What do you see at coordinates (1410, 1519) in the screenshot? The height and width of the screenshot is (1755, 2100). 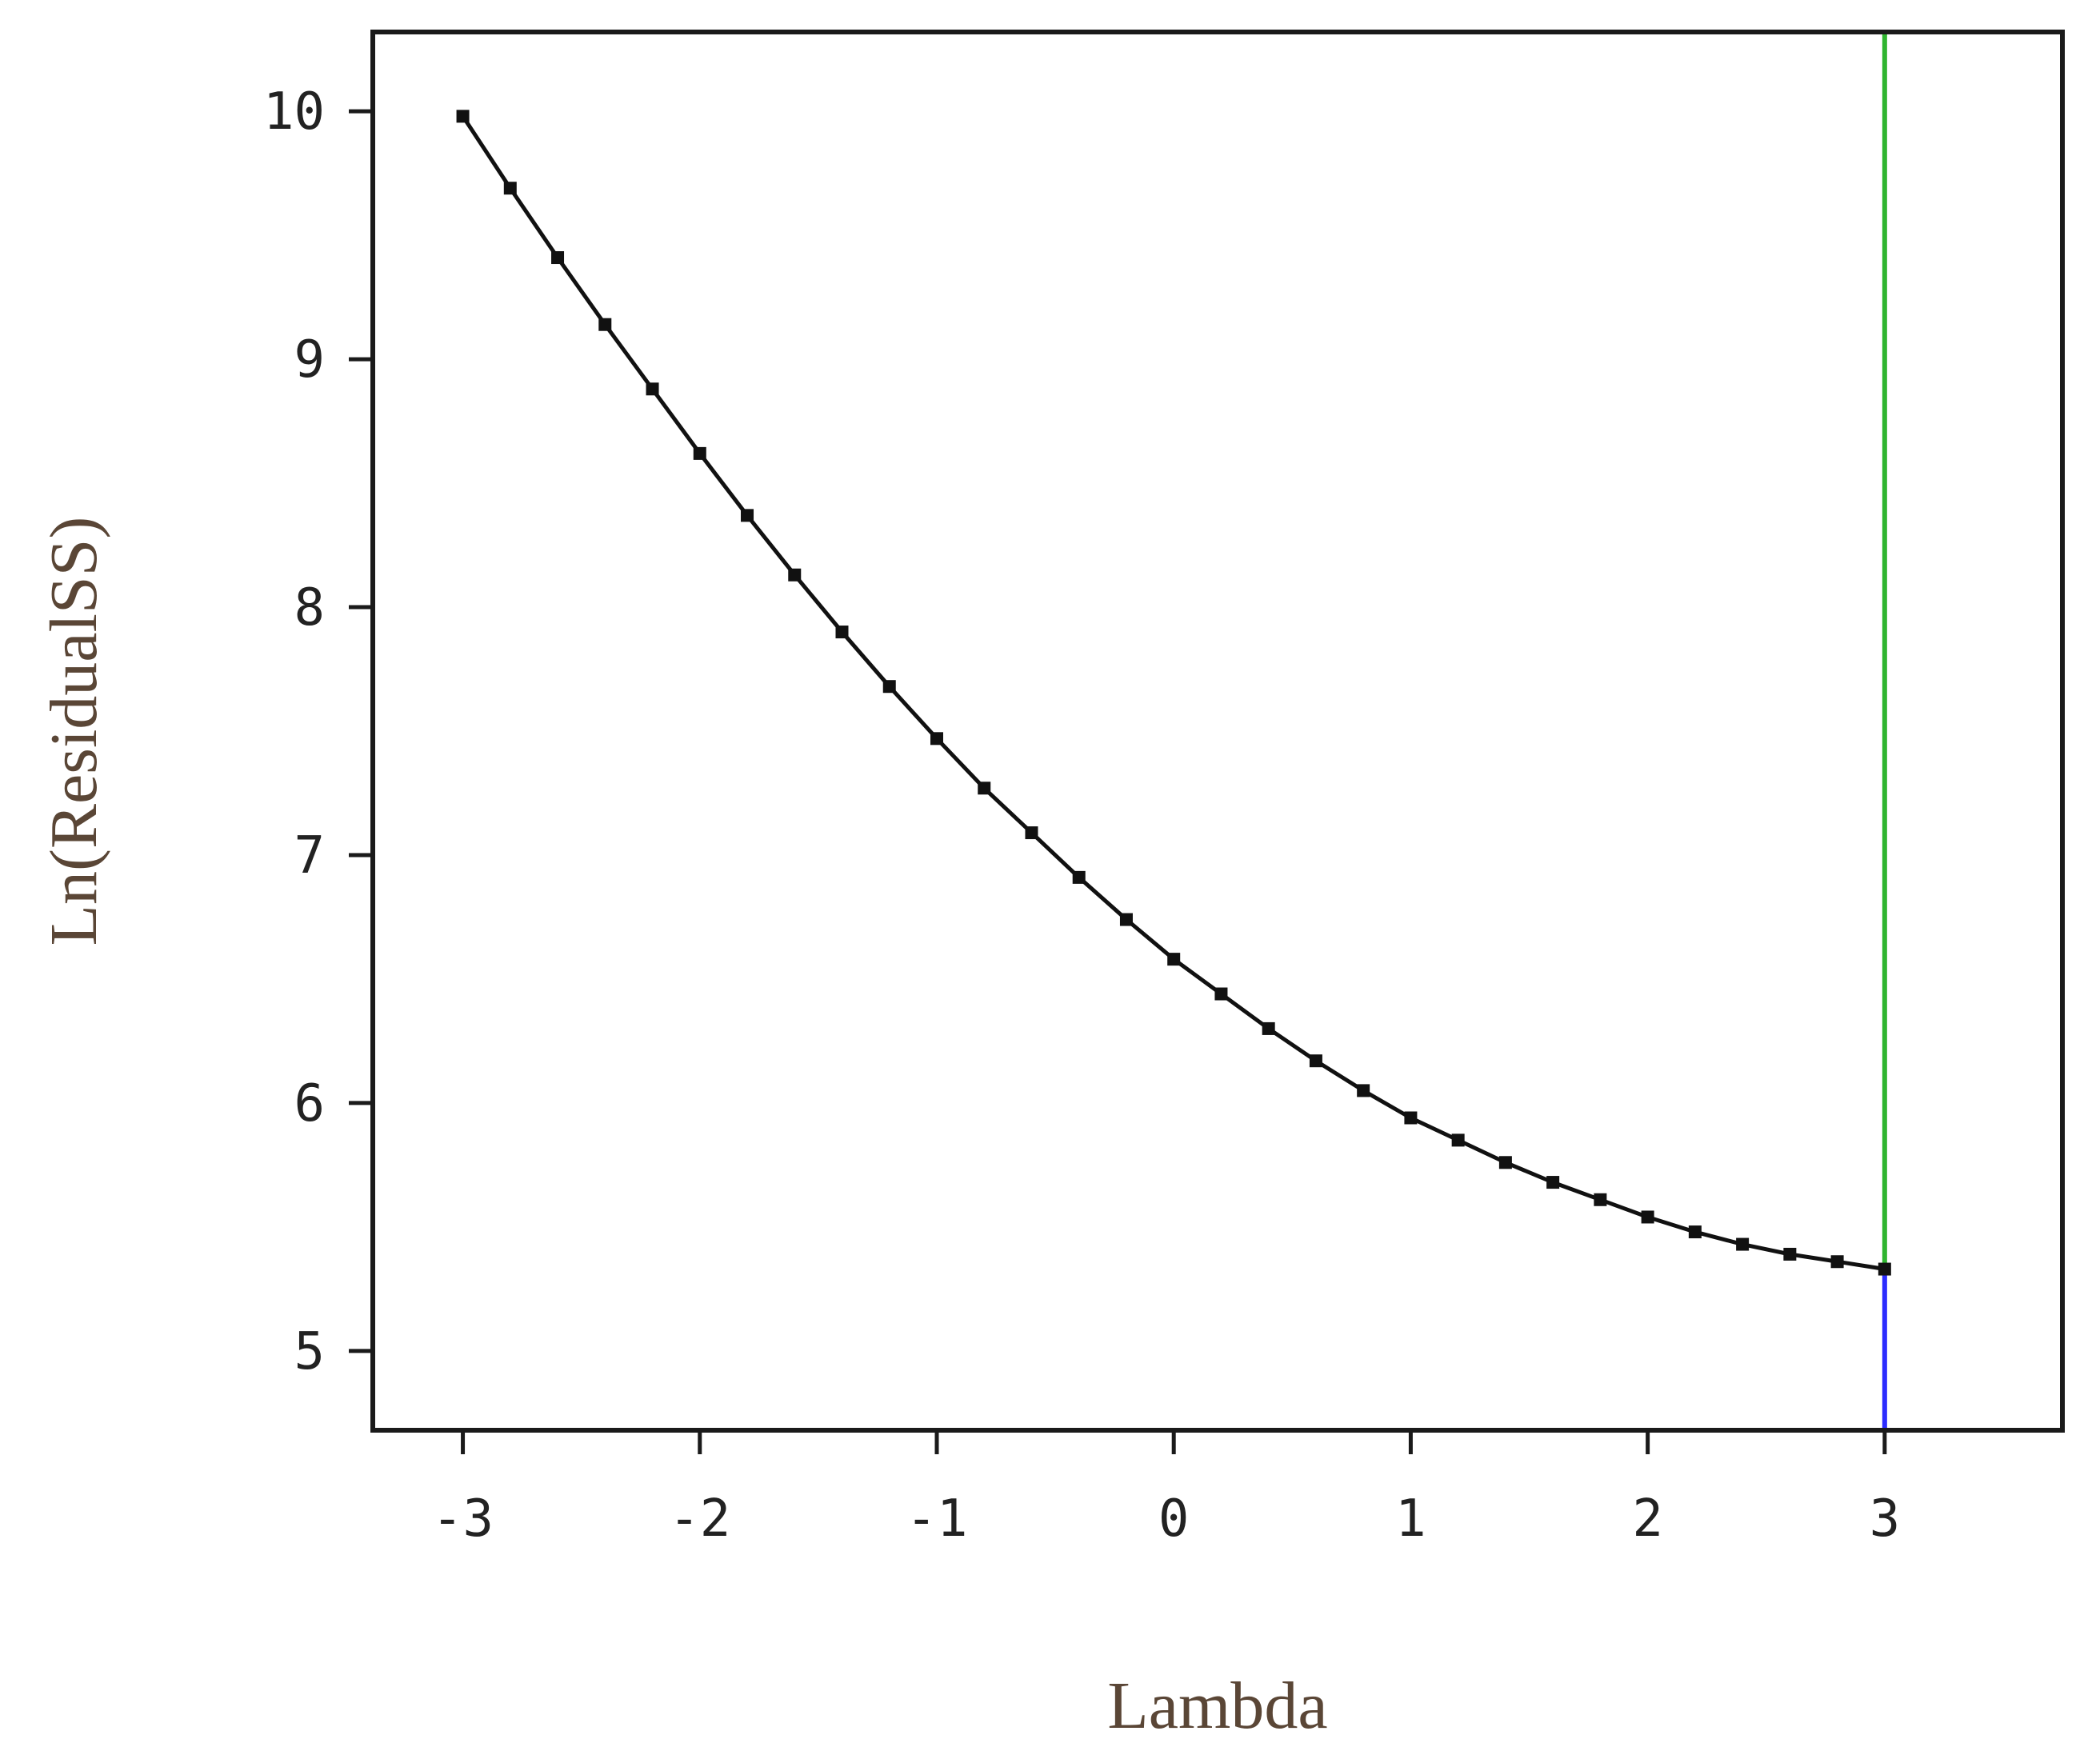 I see `x-tick-label: 1` at bounding box center [1410, 1519].